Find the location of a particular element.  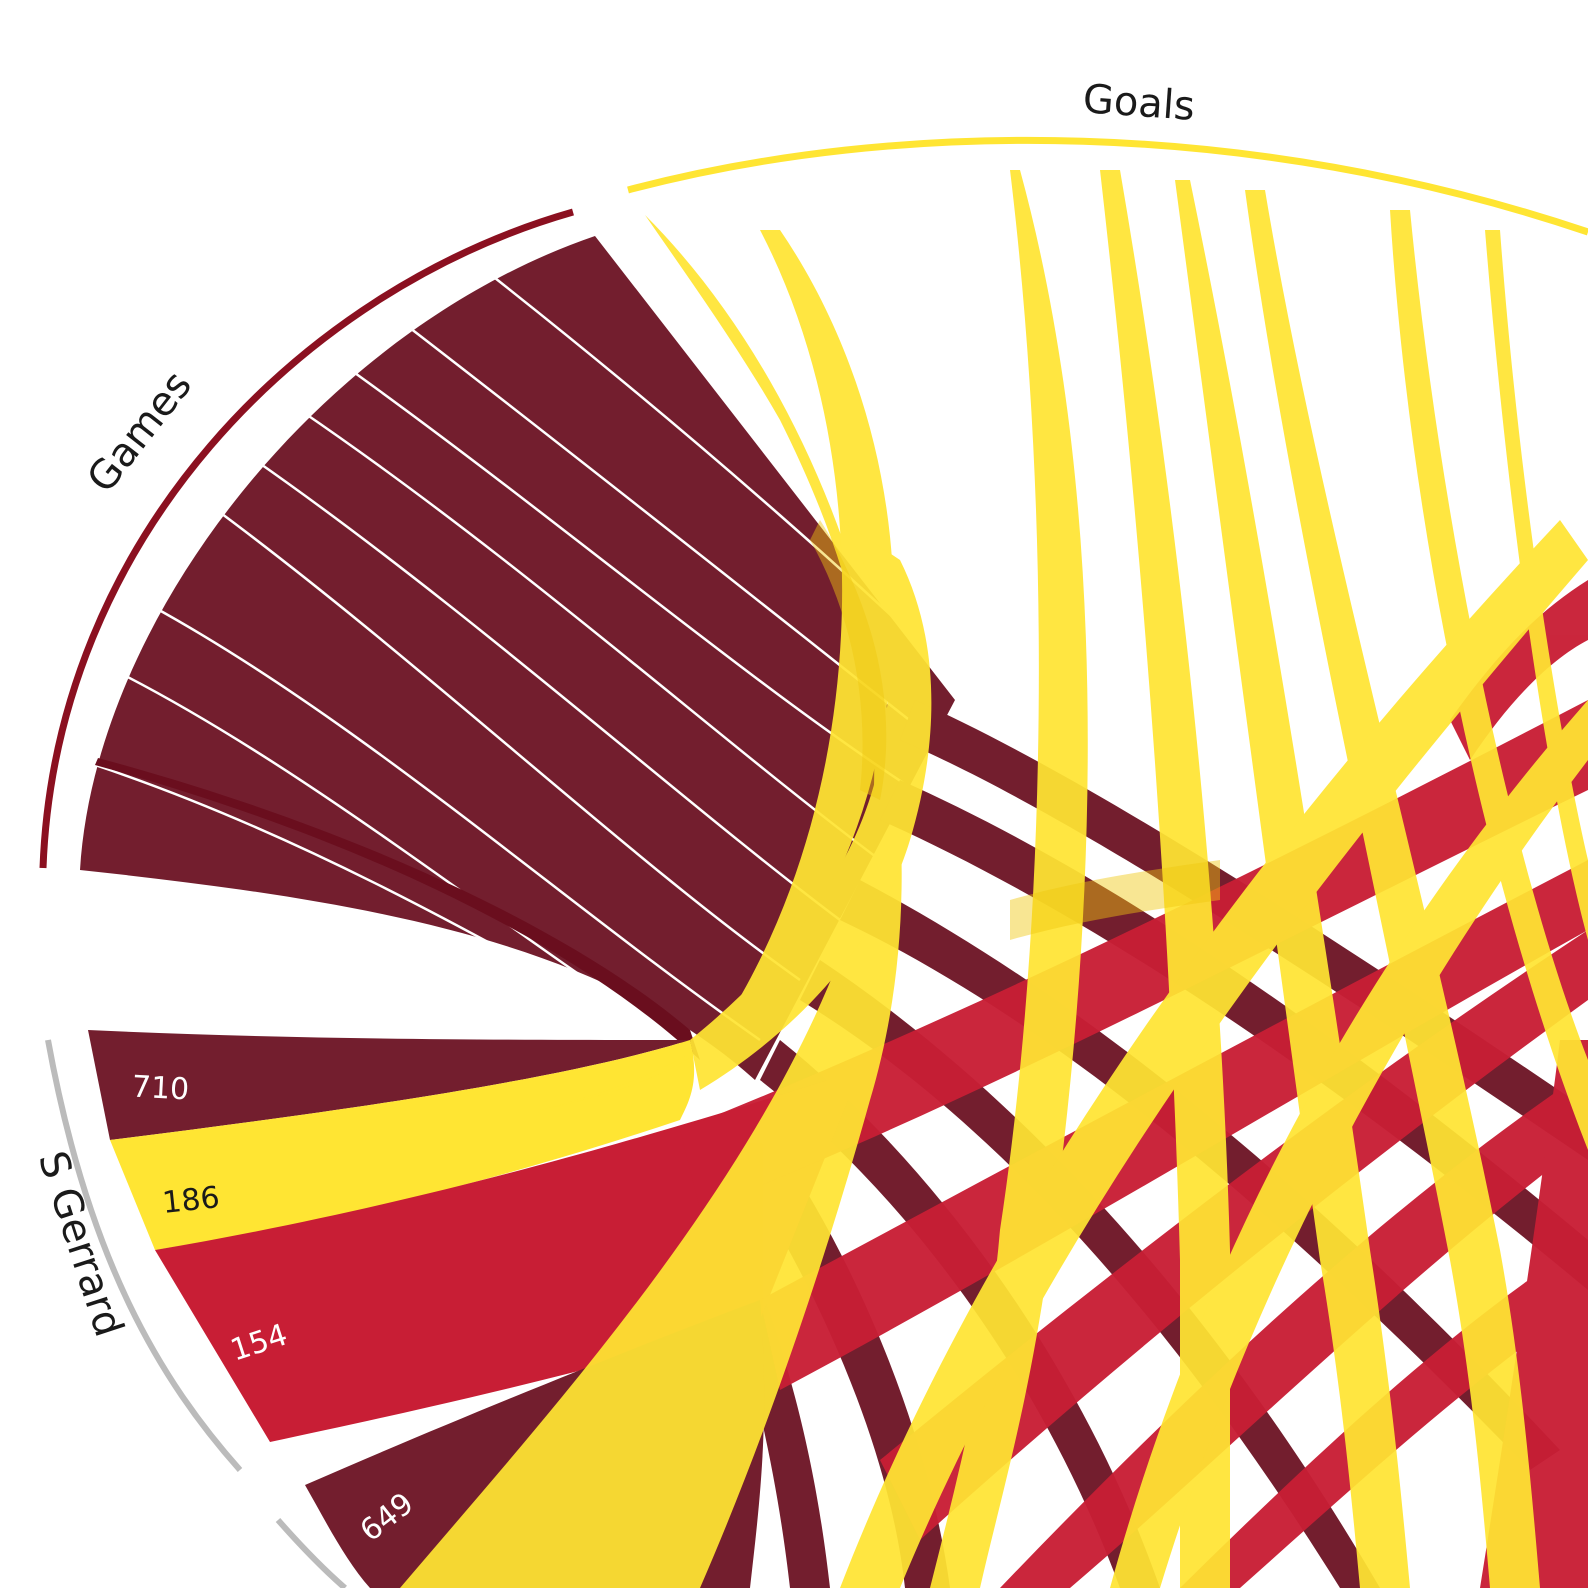

goals-label: Goals is located at coordinates (1138, 103).